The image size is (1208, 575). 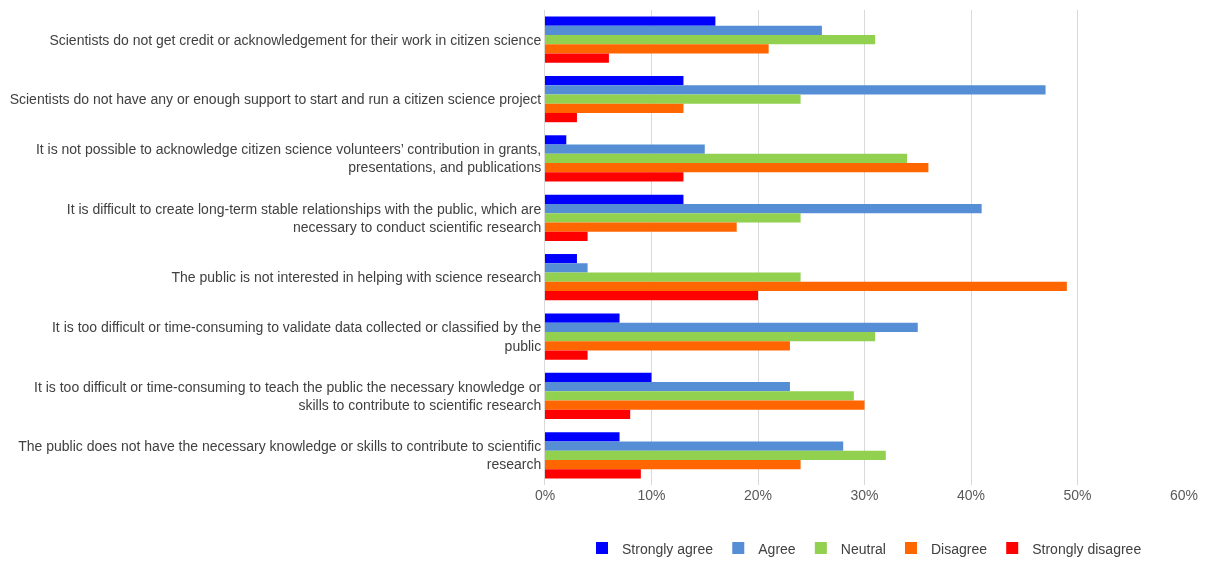 I want to click on x-tick-label: 60%, so click(x=1184, y=495).